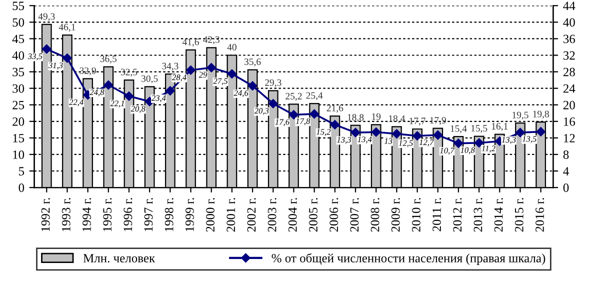 The height and width of the screenshot is (282, 591). What do you see at coordinates (97, 92) in the screenshot?
I see `data-label: 24,8` at bounding box center [97, 92].